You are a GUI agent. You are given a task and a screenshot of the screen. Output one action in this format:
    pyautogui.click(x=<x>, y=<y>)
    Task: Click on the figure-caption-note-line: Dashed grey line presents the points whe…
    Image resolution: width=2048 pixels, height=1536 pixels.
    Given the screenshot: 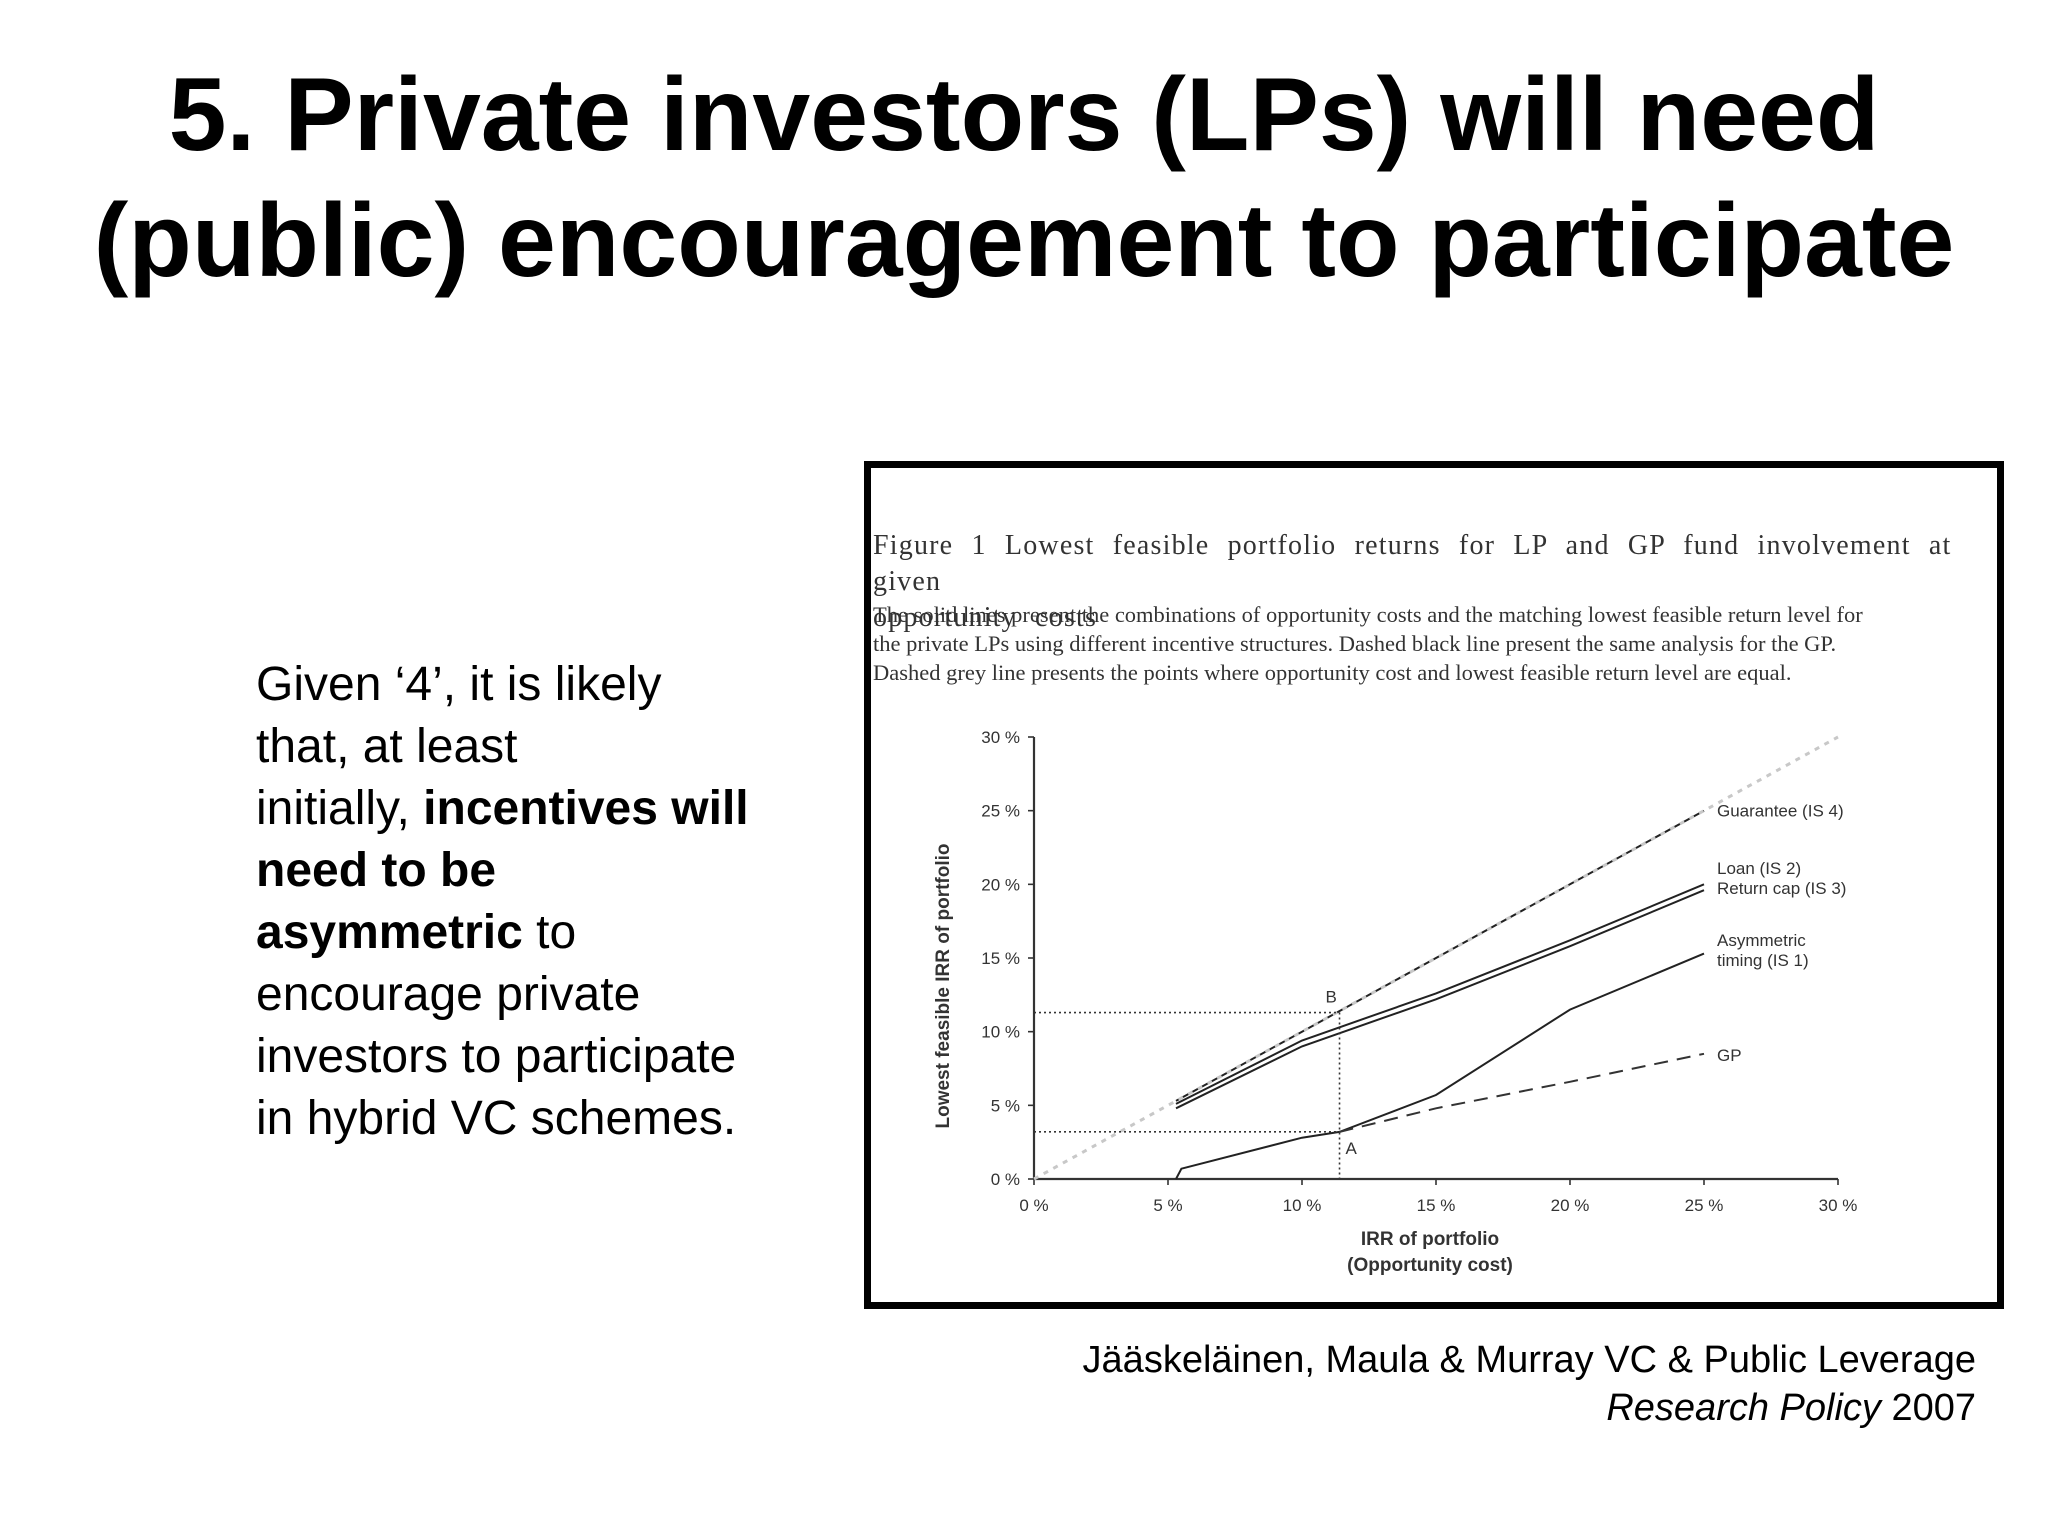 What is the action you would take?
    pyautogui.click(x=1332, y=672)
    